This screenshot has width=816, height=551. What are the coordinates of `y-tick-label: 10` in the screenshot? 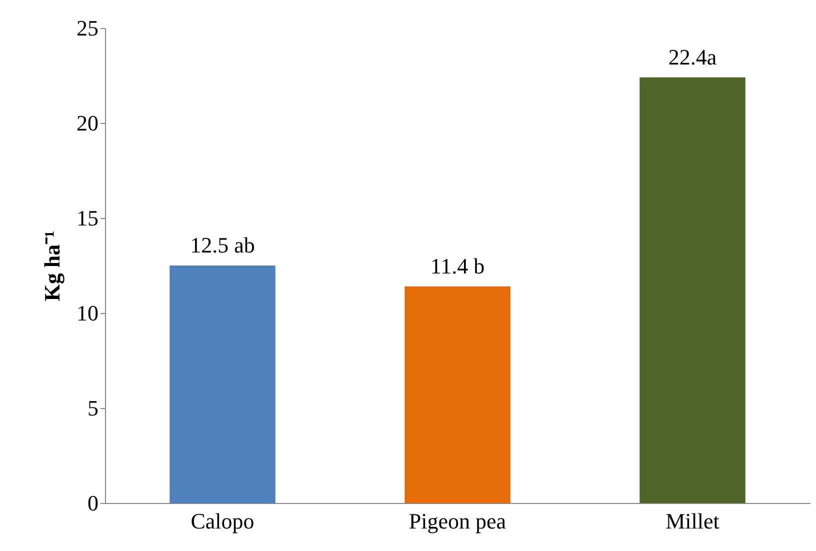 It's located at (87, 313).